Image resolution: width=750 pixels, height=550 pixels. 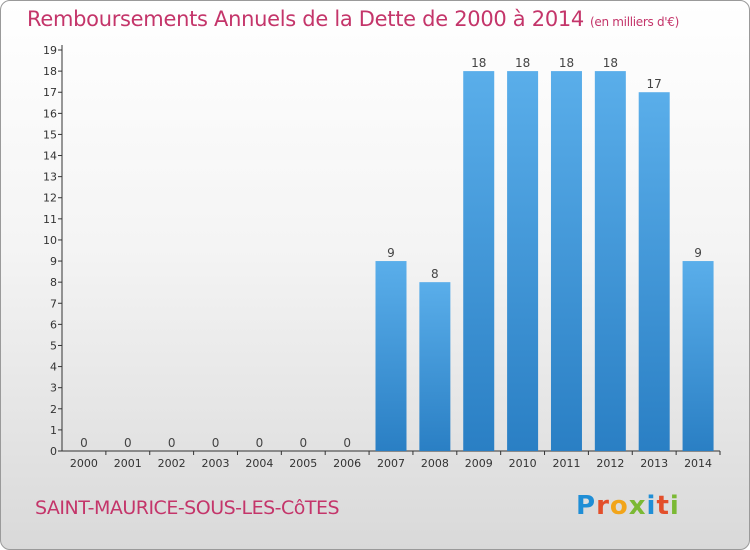 What do you see at coordinates (187, 508) in the screenshot?
I see `commune-name: SAINT-MAURICE-SOUS-LES-CôTES` at bounding box center [187, 508].